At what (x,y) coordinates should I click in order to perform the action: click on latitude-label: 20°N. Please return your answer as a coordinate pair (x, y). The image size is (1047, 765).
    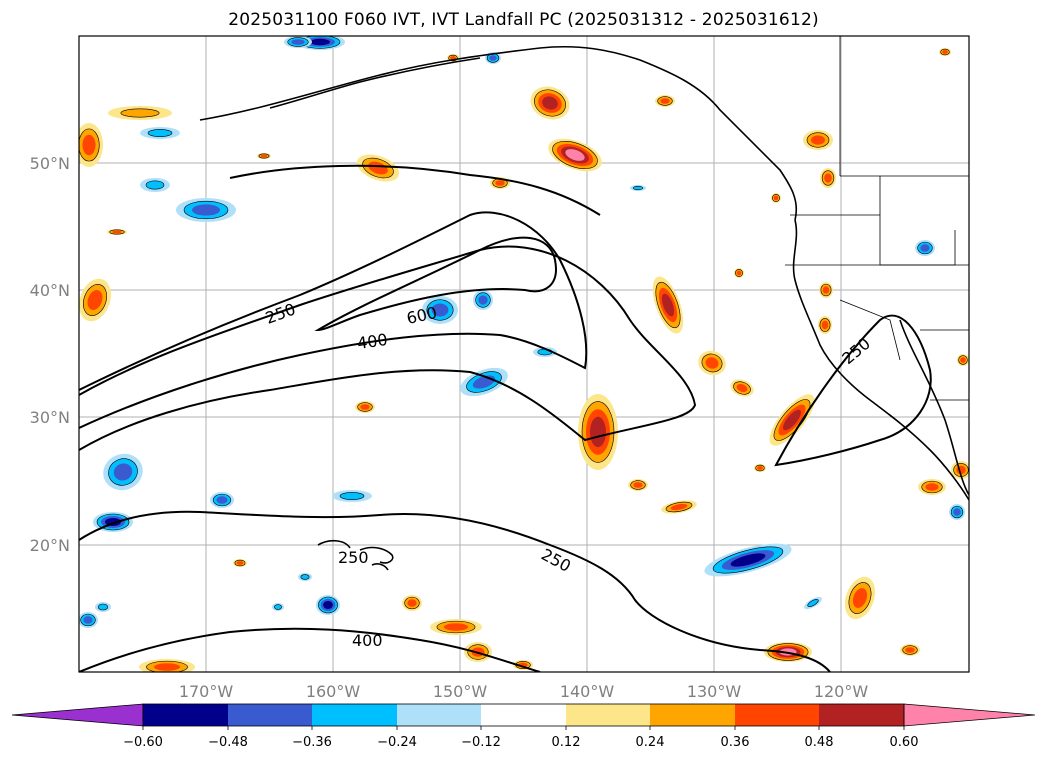
    Looking at the image, I should click on (50, 545).